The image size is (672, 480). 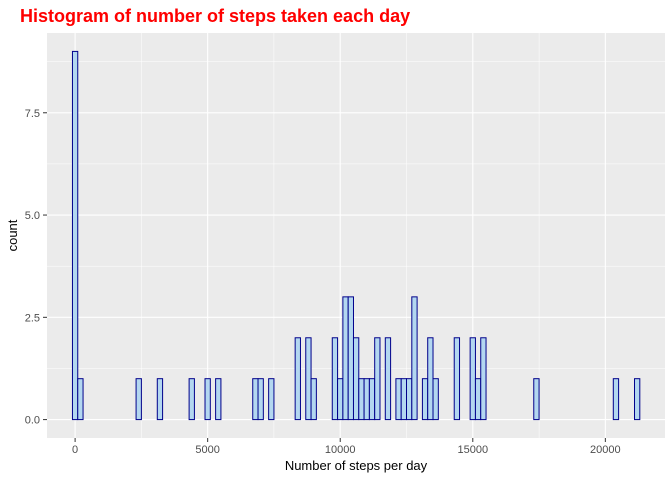 What do you see at coordinates (36, 267) in the screenshot?
I see `y-axis: 0.0 2.5 5.0 7.5` at bounding box center [36, 267].